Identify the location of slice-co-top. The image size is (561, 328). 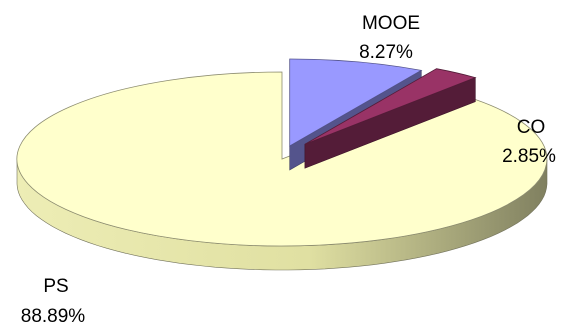
(390, 106).